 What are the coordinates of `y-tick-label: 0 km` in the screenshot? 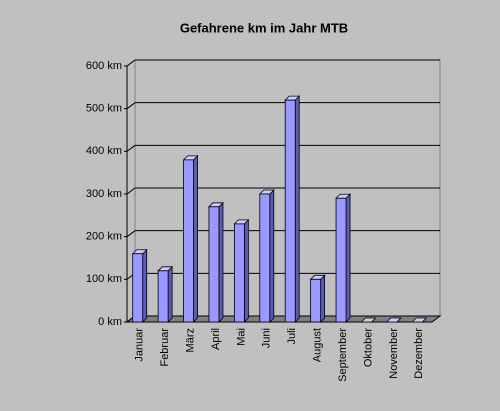 It's located at (110, 322).